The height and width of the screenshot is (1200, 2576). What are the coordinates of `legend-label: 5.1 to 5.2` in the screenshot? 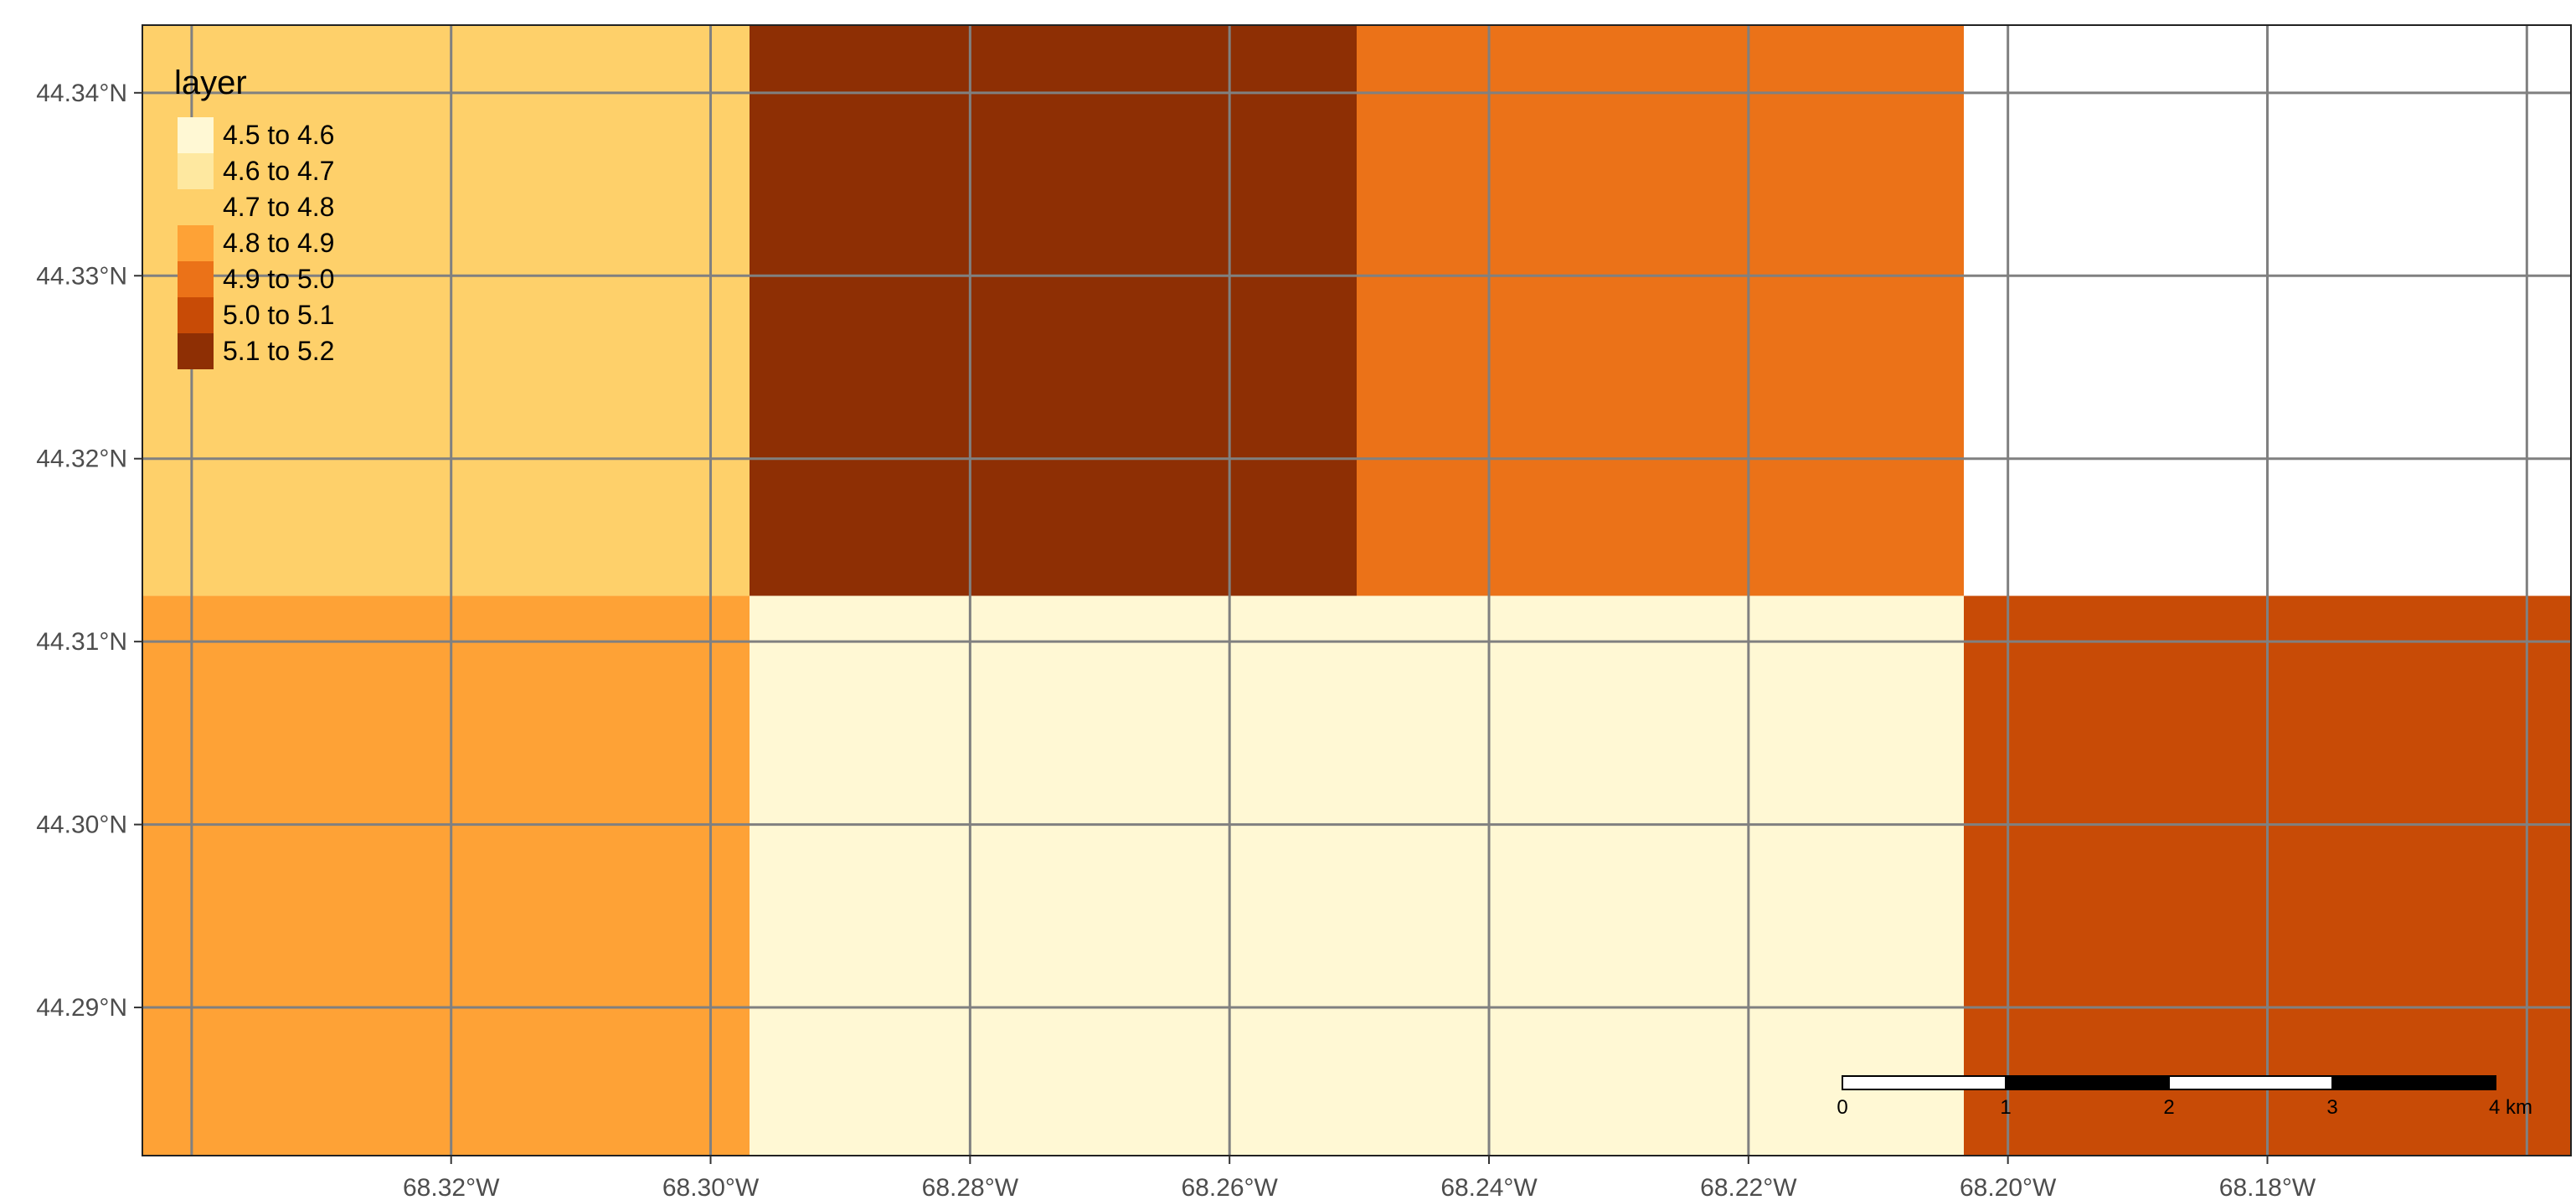 It's located at (278, 351).